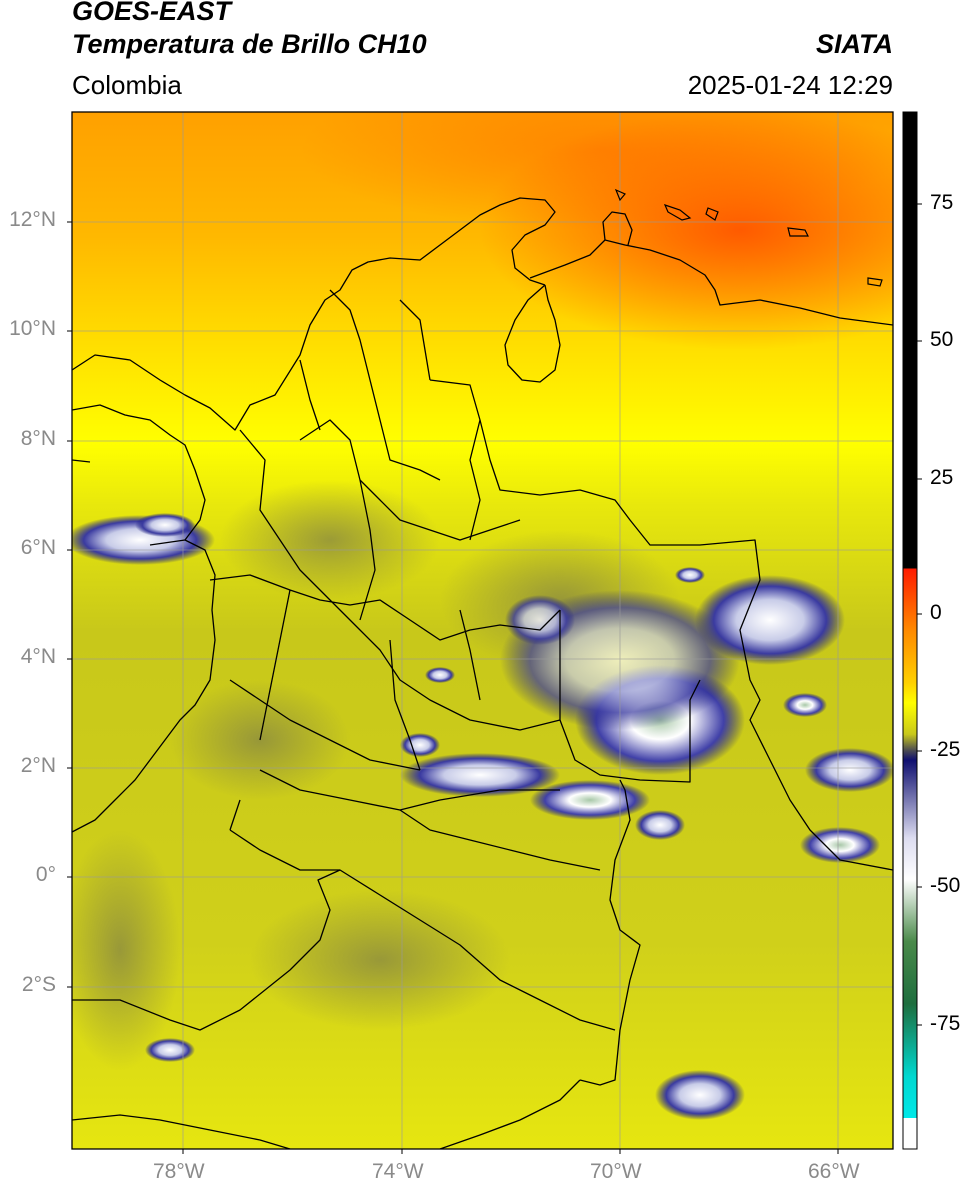  What do you see at coordinates (38, 438) in the screenshot?
I see `lat-label: 8°N` at bounding box center [38, 438].